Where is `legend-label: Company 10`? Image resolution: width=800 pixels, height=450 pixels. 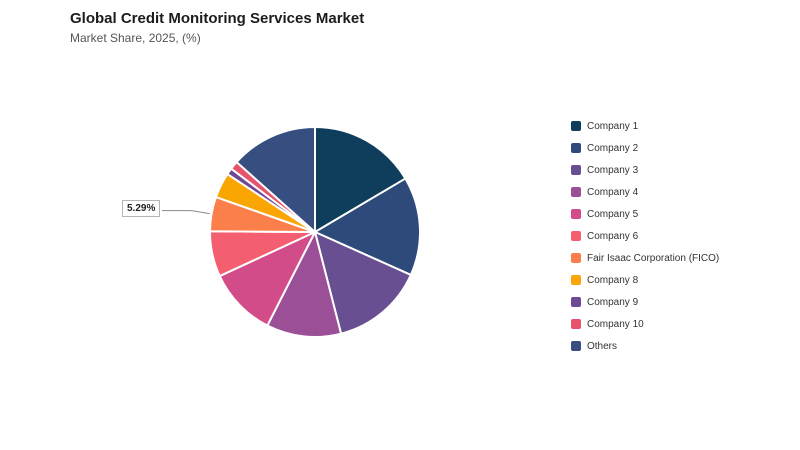
legend-label: Company 10 is located at coordinates (615, 324).